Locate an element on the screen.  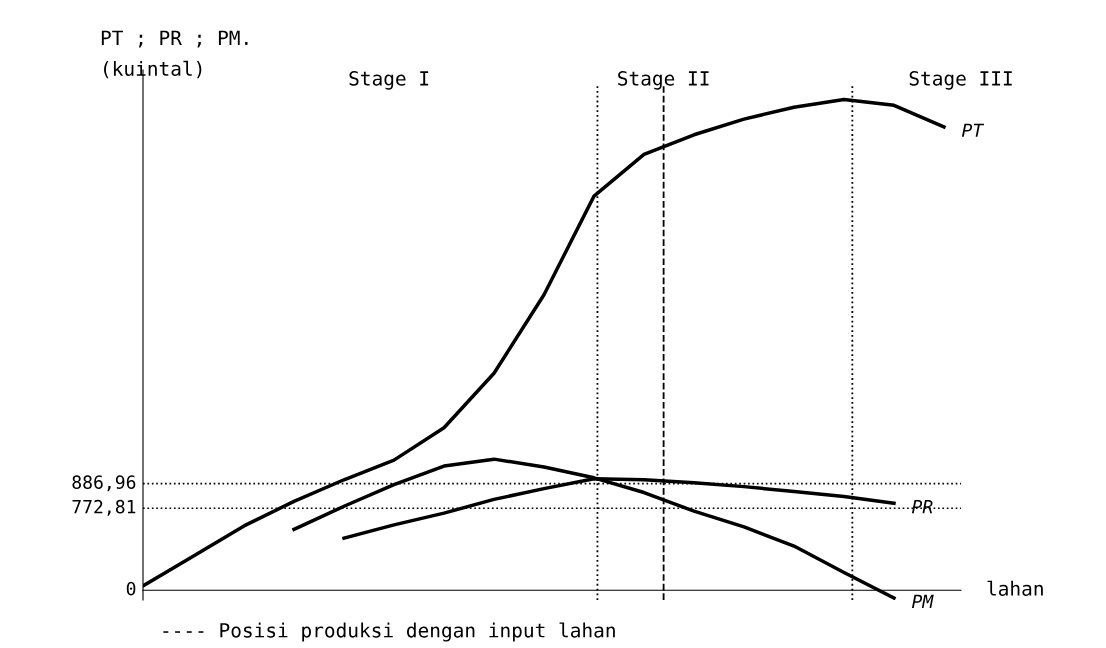
text: Stage III is located at coordinates (960, 80).